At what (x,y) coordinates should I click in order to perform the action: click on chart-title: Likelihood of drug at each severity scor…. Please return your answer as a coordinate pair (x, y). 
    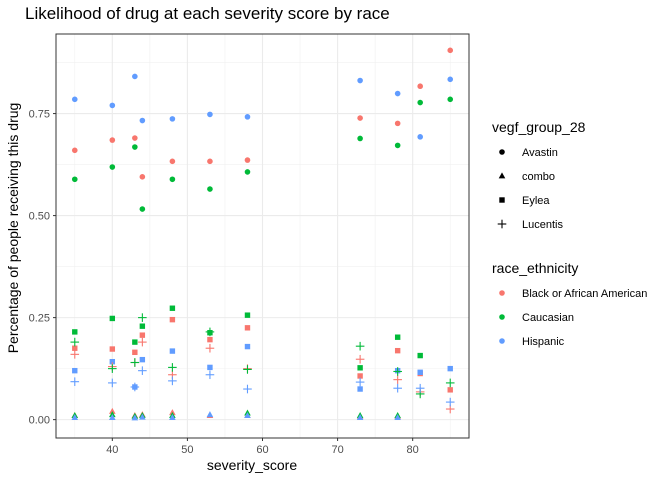
    Looking at the image, I should click on (207, 13).